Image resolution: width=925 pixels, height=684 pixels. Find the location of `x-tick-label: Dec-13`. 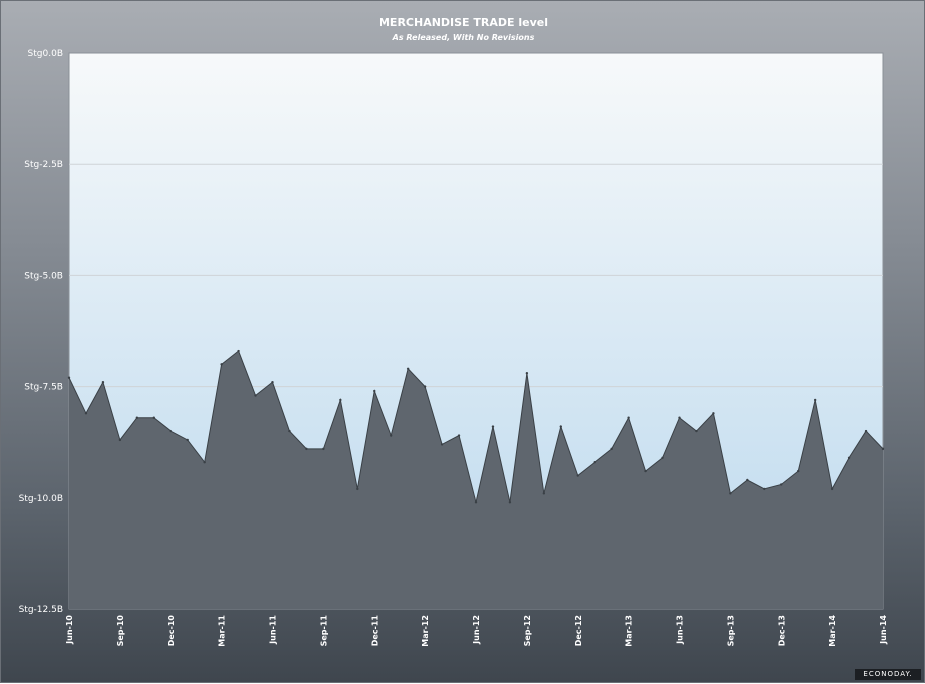

x-tick-label: Dec-13 is located at coordinates (781, 630).